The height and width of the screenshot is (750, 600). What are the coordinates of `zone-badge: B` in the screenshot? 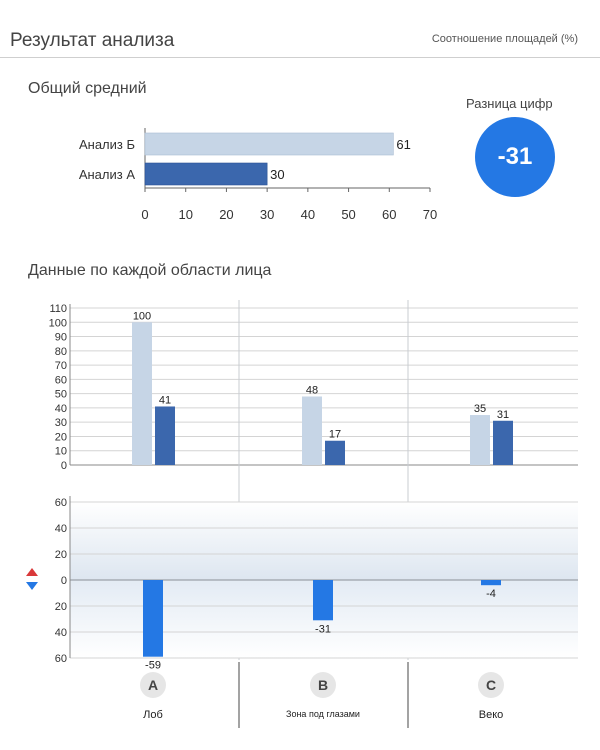 It's located at (323, 685).